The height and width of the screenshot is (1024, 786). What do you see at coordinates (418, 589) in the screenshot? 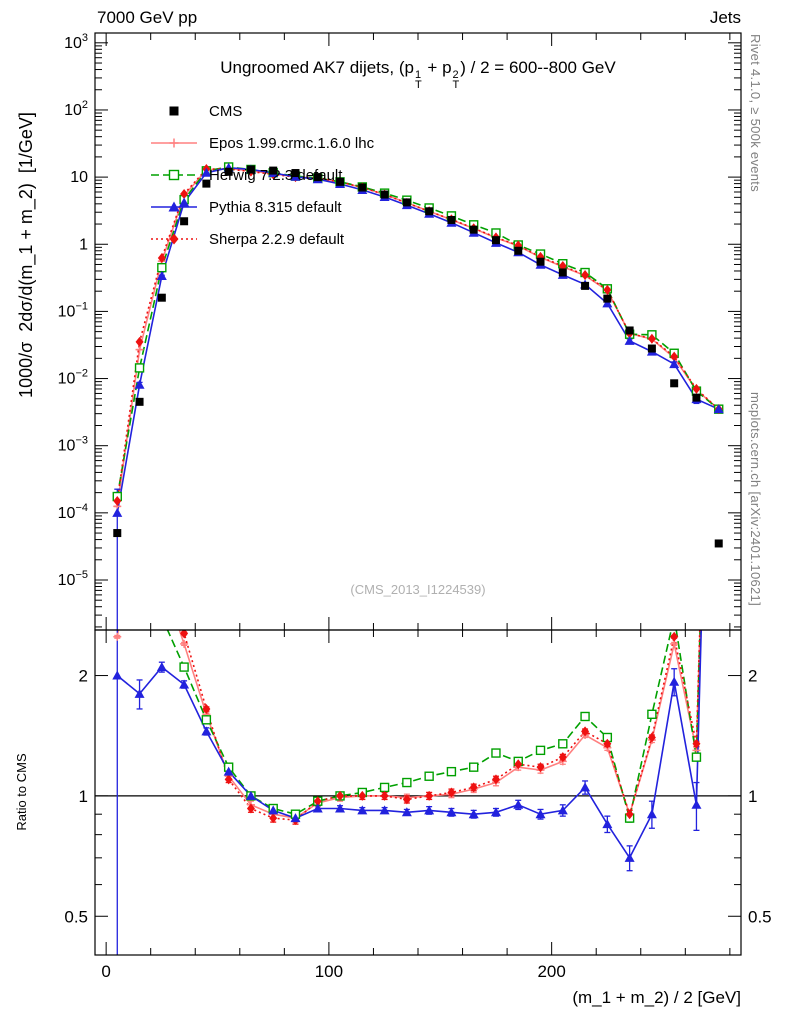
I see `analysis-id-watermark: (CMS_2013_I1224539)` at bounding box center [418, 589].